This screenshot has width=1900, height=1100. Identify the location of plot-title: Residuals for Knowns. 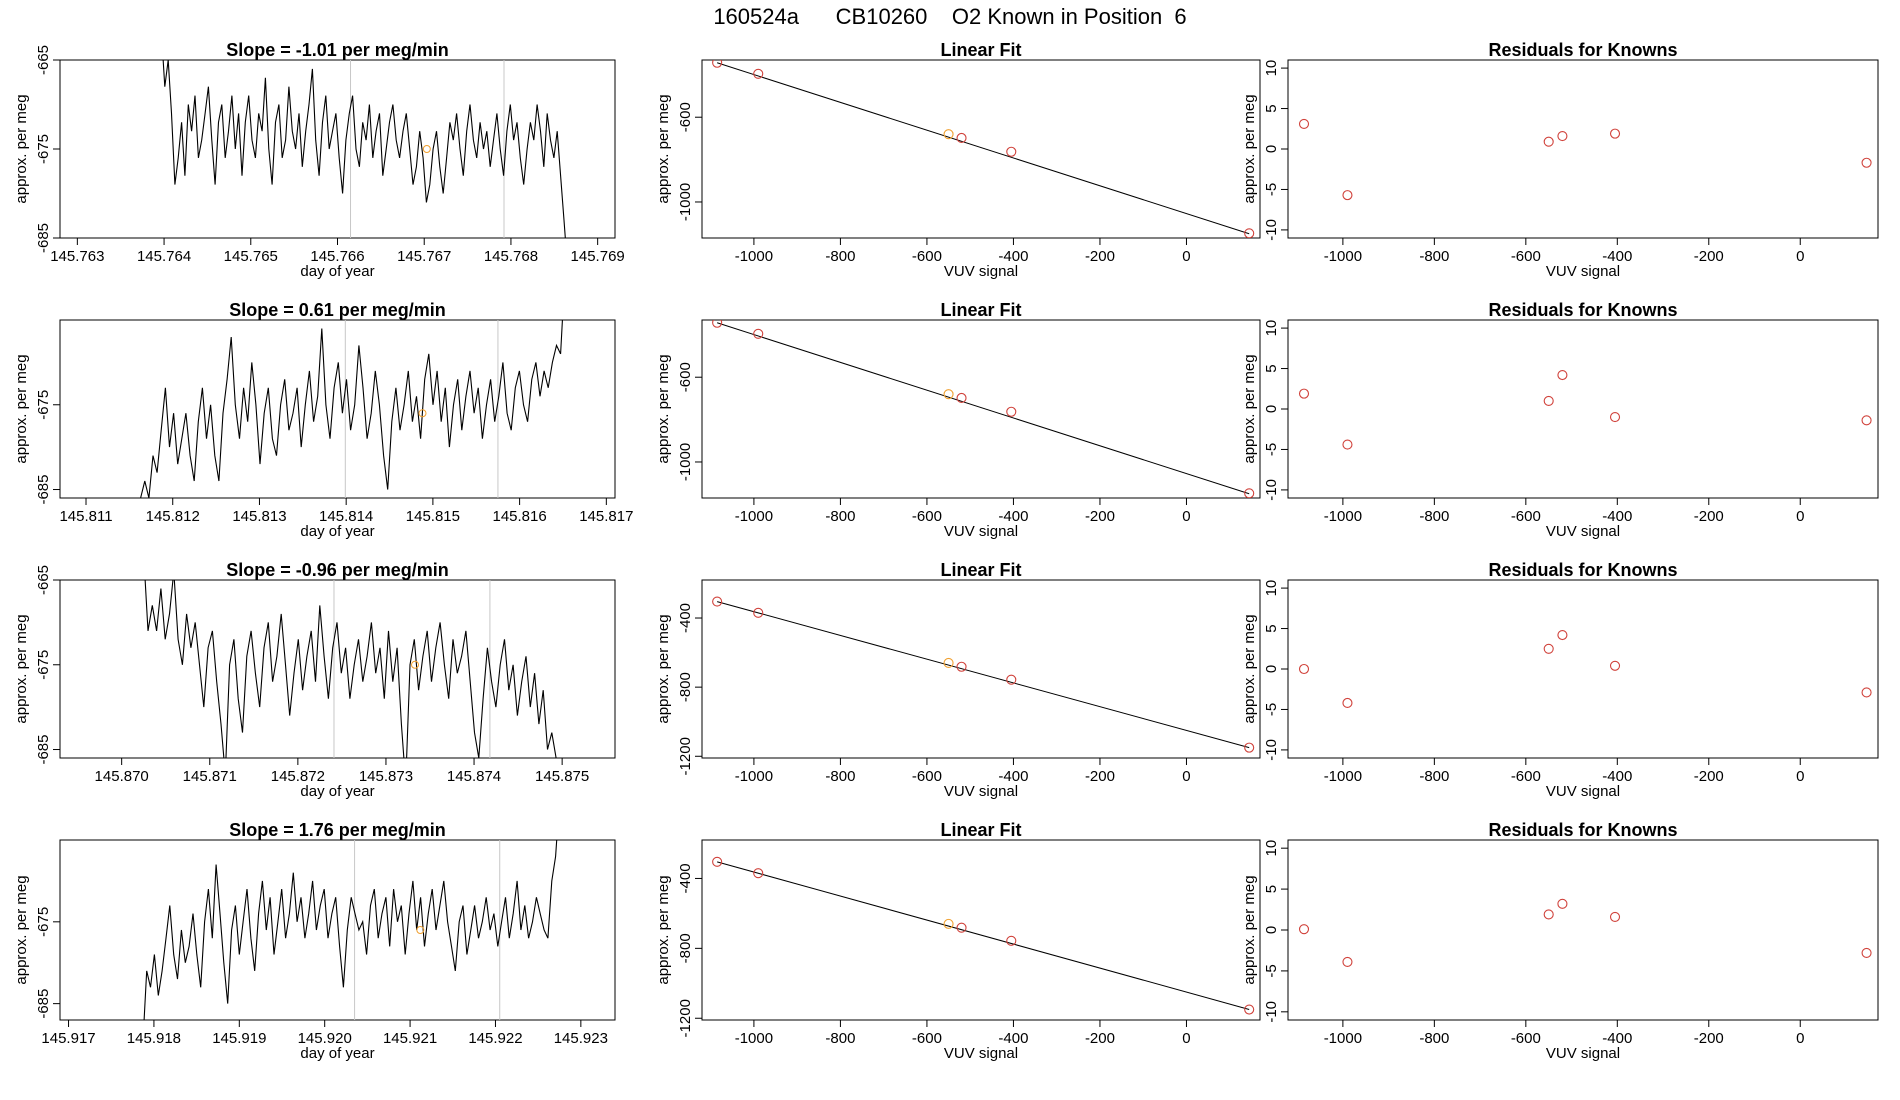
(1582, 50).